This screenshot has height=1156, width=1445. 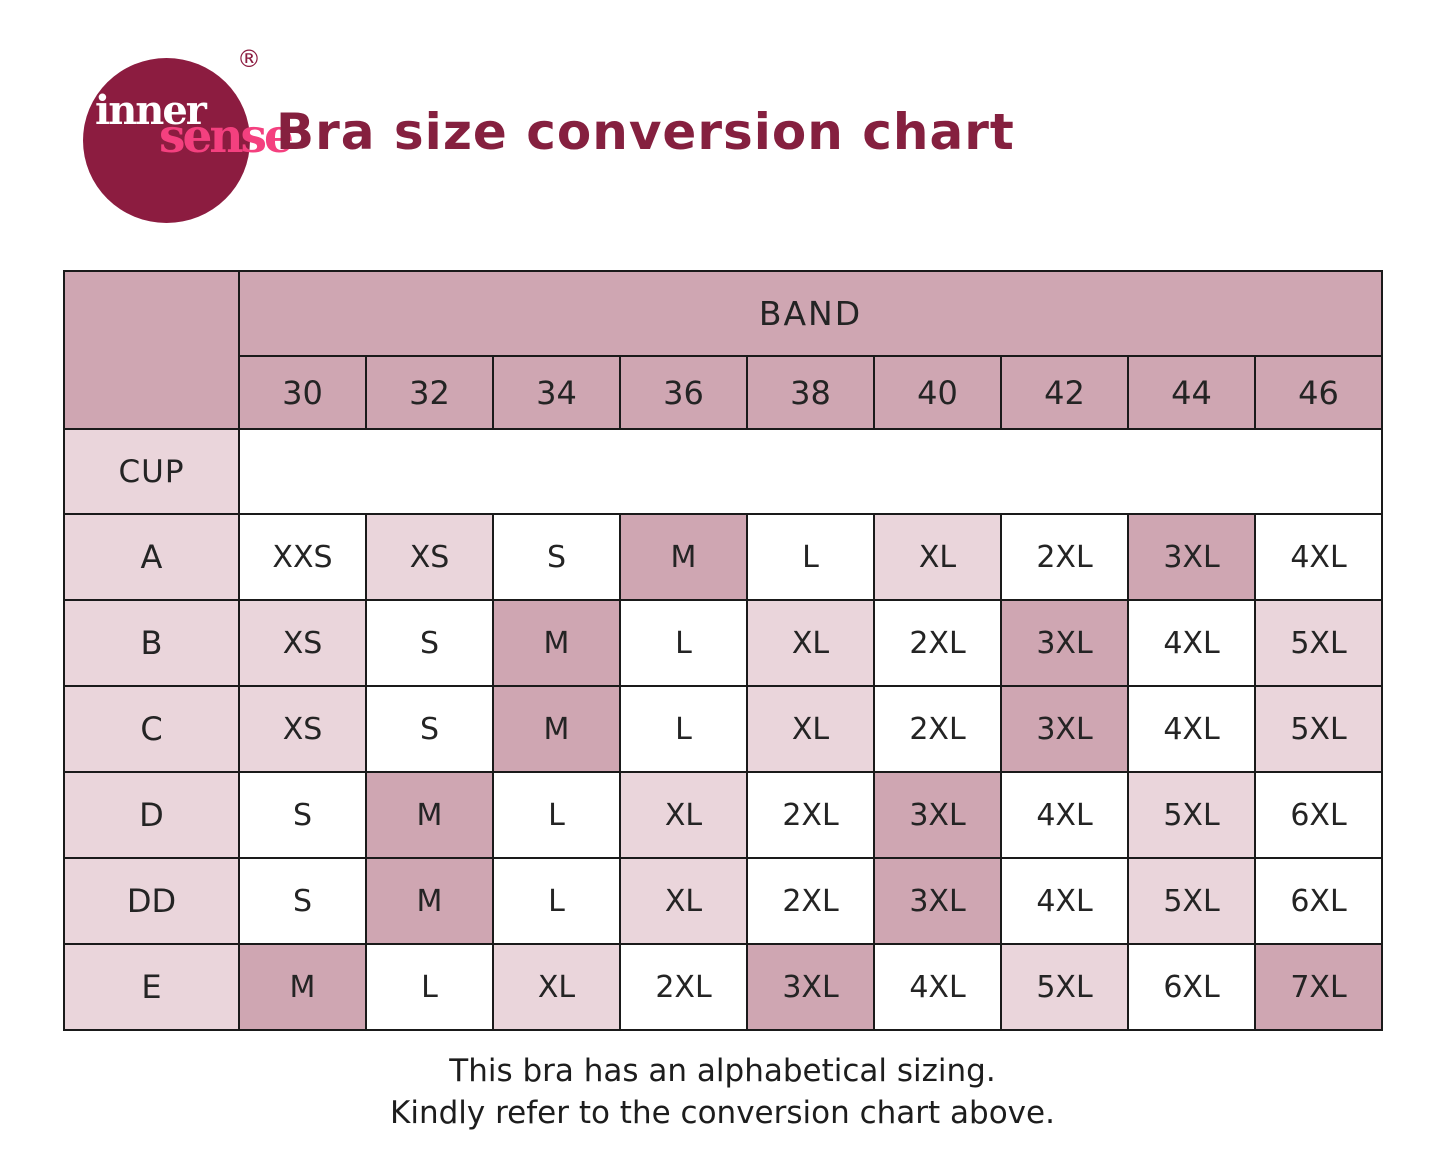 What do you see at coordinates (151, 643) in the screenshot?
I see `cup-row-label: B` at bounding box center [151, 643].